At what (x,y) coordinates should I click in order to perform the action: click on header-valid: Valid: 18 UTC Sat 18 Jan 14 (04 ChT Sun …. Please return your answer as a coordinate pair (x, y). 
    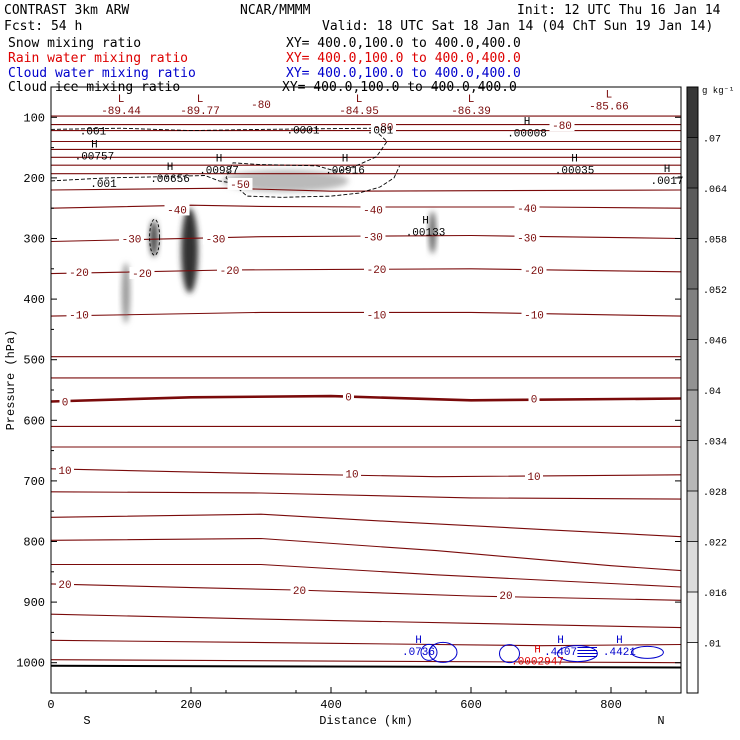
    Looking at the image, I should click on (518, 26).